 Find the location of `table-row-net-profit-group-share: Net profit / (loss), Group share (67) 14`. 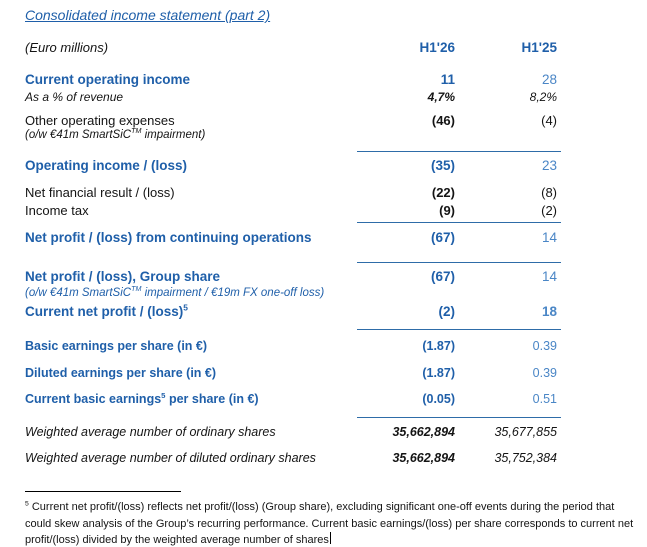

table-row-net-profit-group-share: Net profit / (loss), Group share (67) 14 is located at coordinates (323, 278).